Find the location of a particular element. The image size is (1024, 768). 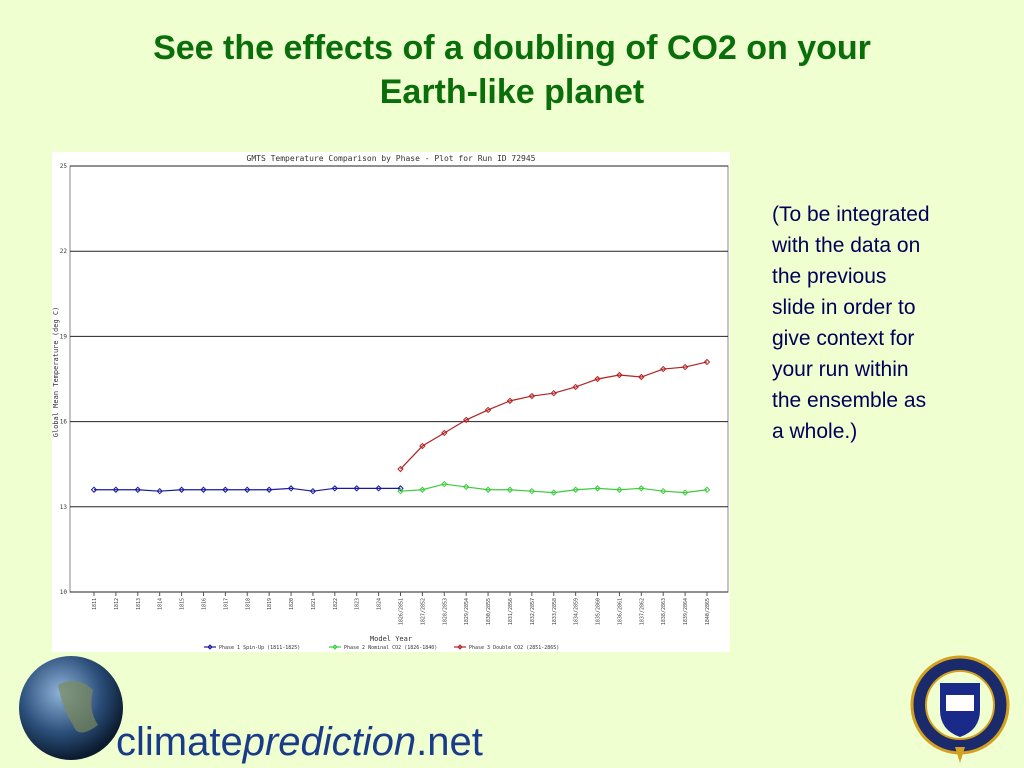

legend-label: Phase 2 Nominal CO2 (1826-1840) is located at coordinates (390, 648).